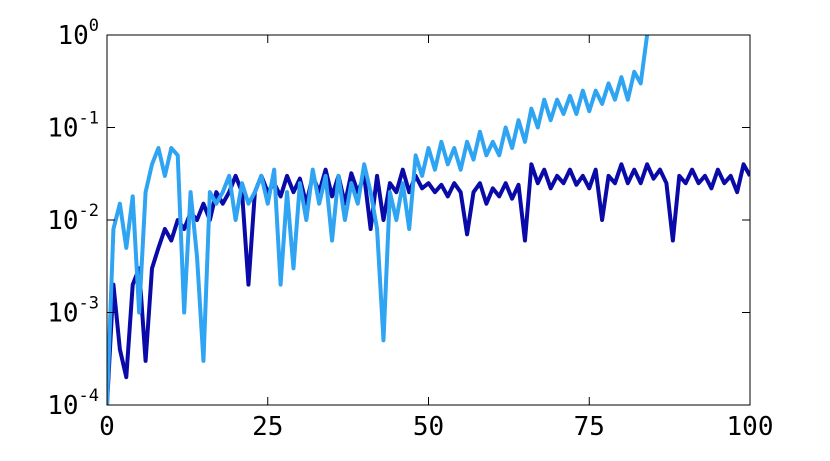  I want to click on y-tick-label: 10⁻¹, so click(73, 126).